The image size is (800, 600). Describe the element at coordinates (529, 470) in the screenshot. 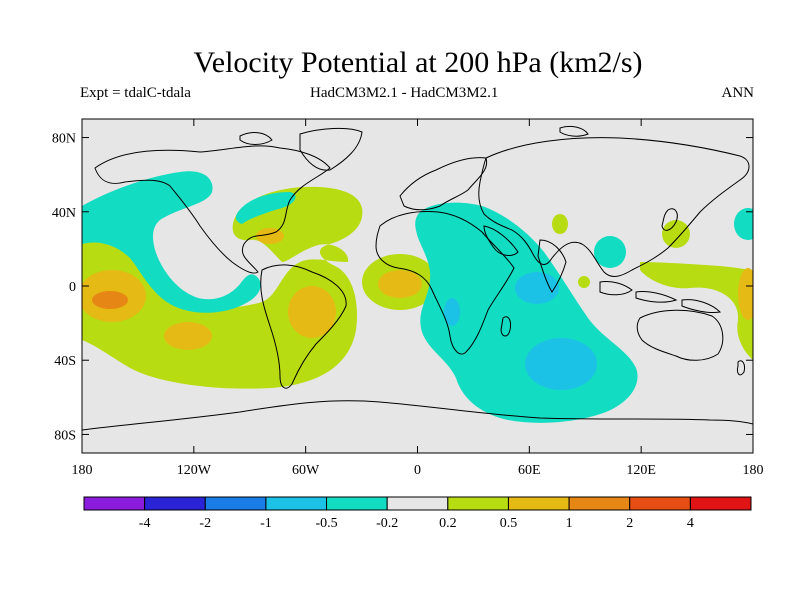

I see `x-tick-label: 60E` at that location.